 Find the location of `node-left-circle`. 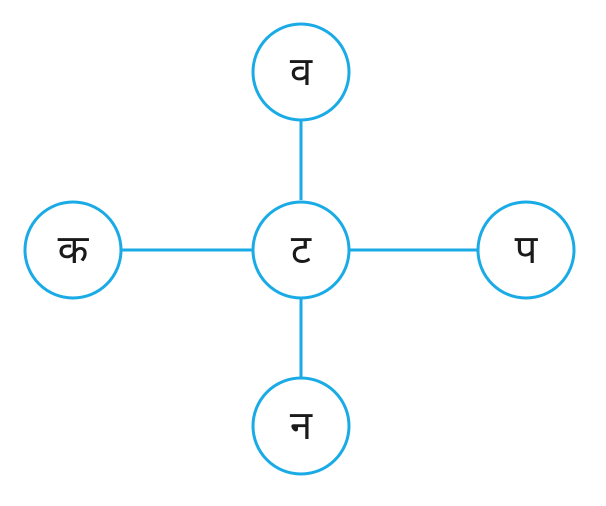

node-left-circle is located at coordinates (73, 250).